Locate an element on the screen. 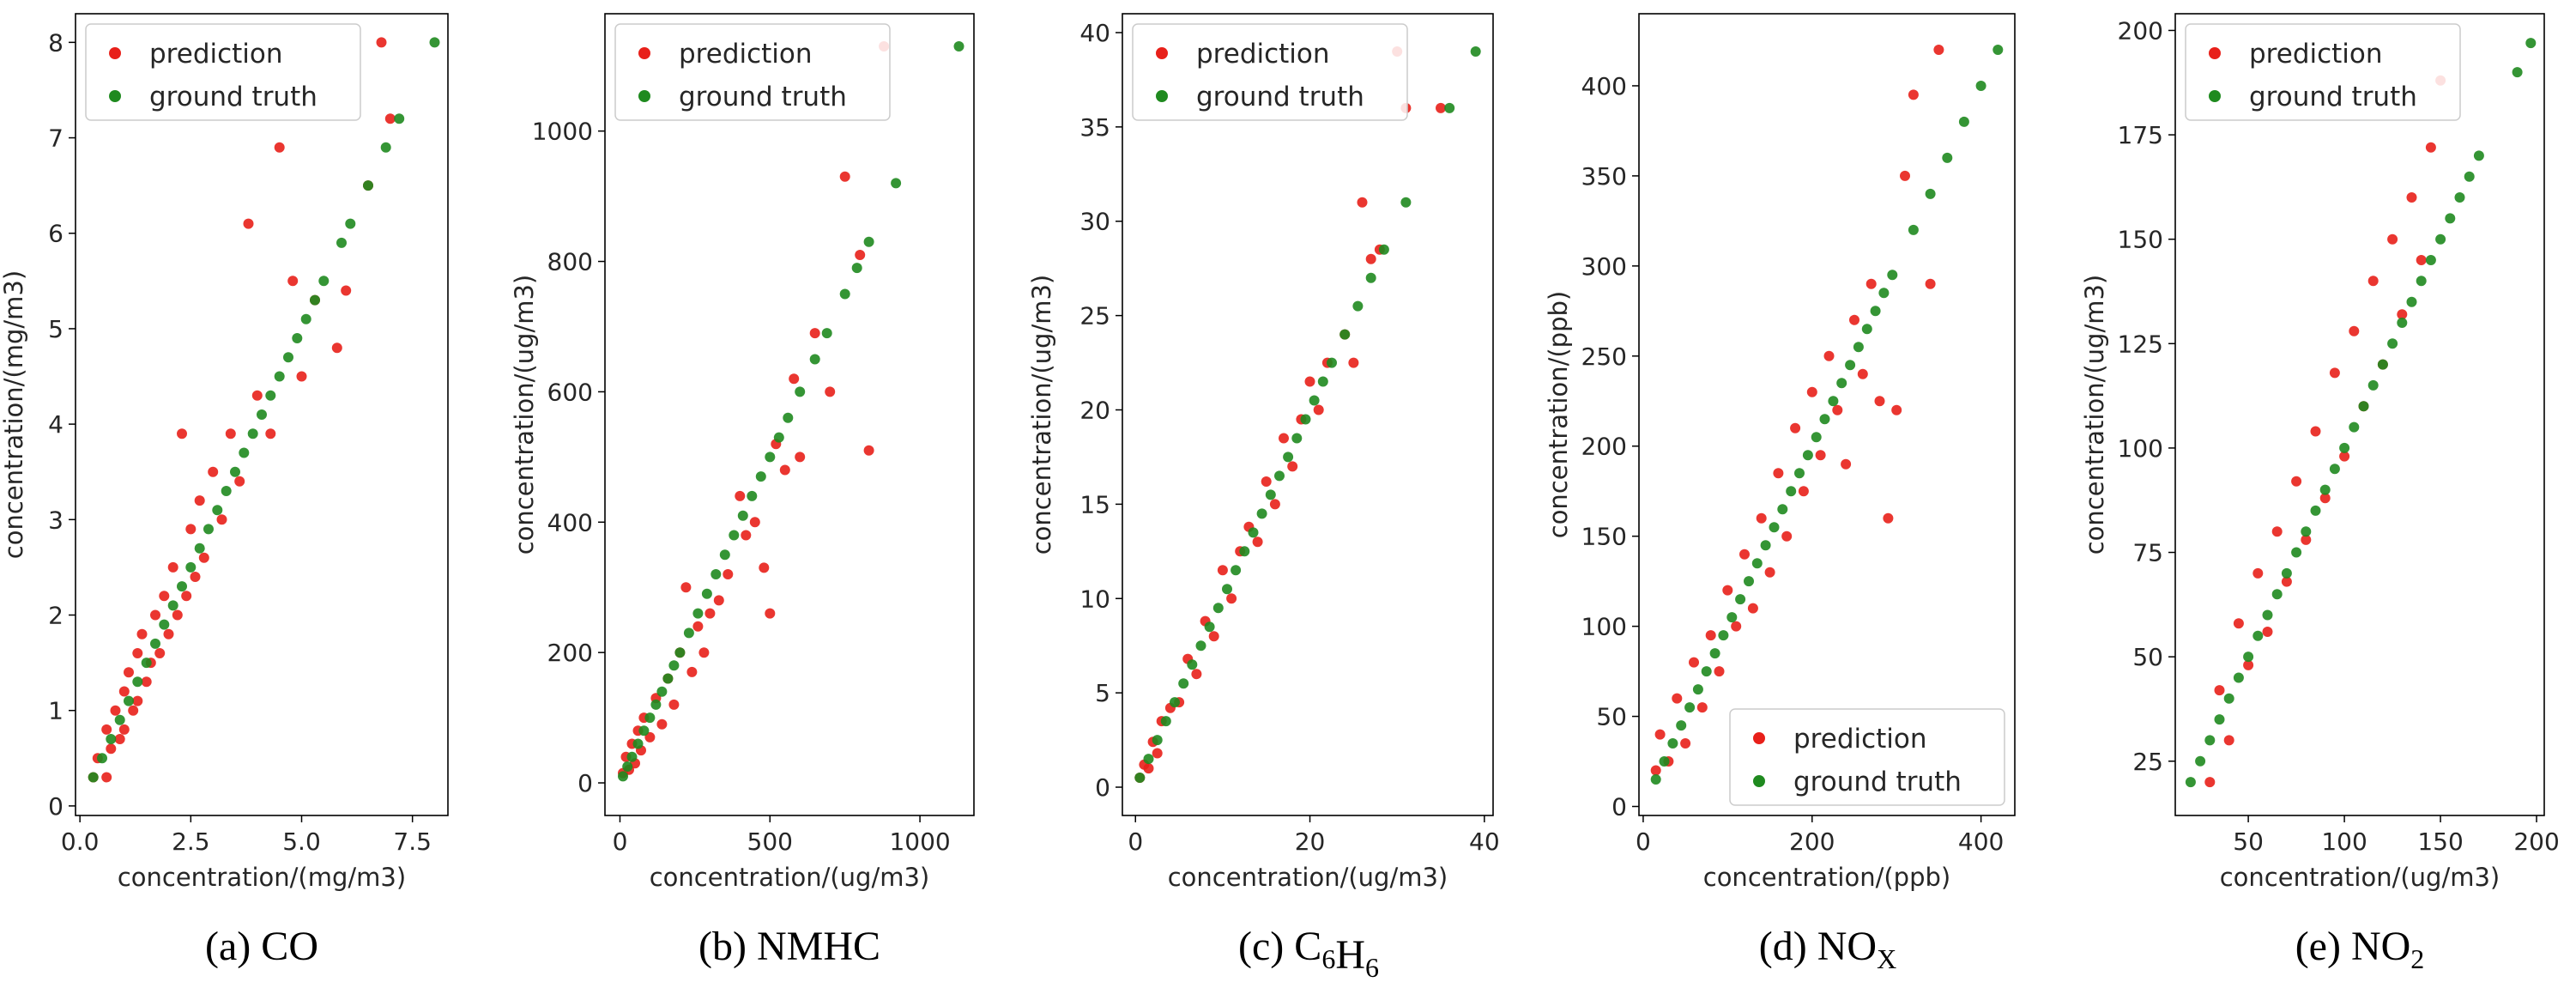  x-tick-label: 20 is located at coordinates (1310, 842).